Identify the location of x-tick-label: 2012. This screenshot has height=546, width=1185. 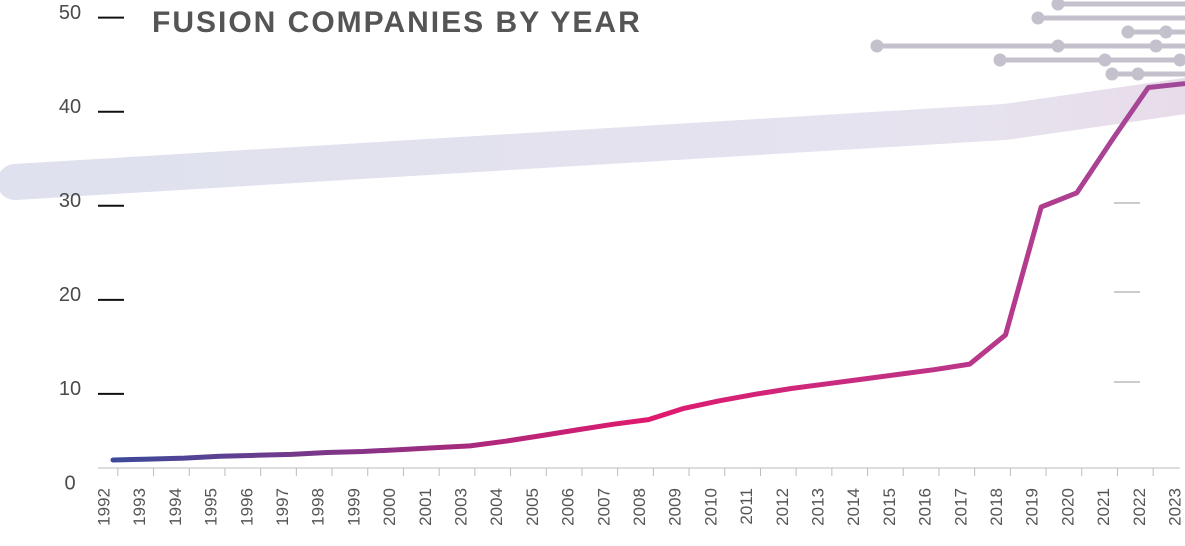
(782, 507).